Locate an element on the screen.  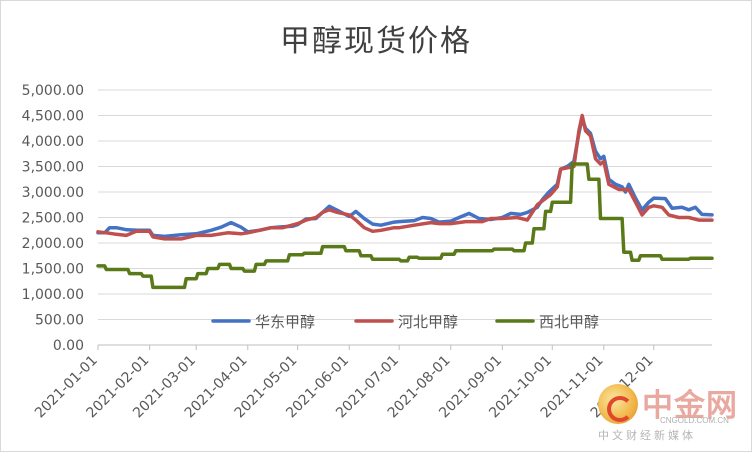
cngold-logo-icon is located at coordinates (618, 404).